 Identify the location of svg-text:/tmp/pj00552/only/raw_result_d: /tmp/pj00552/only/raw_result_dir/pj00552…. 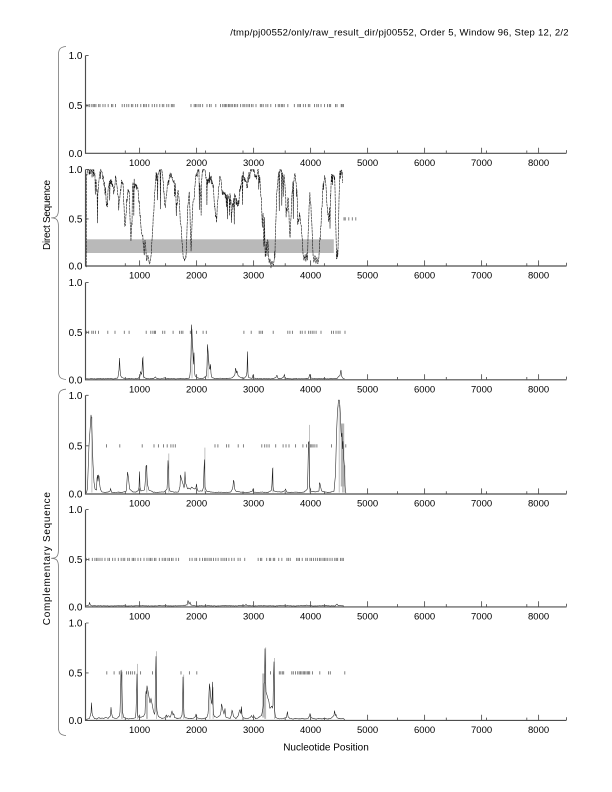
(399, 33).